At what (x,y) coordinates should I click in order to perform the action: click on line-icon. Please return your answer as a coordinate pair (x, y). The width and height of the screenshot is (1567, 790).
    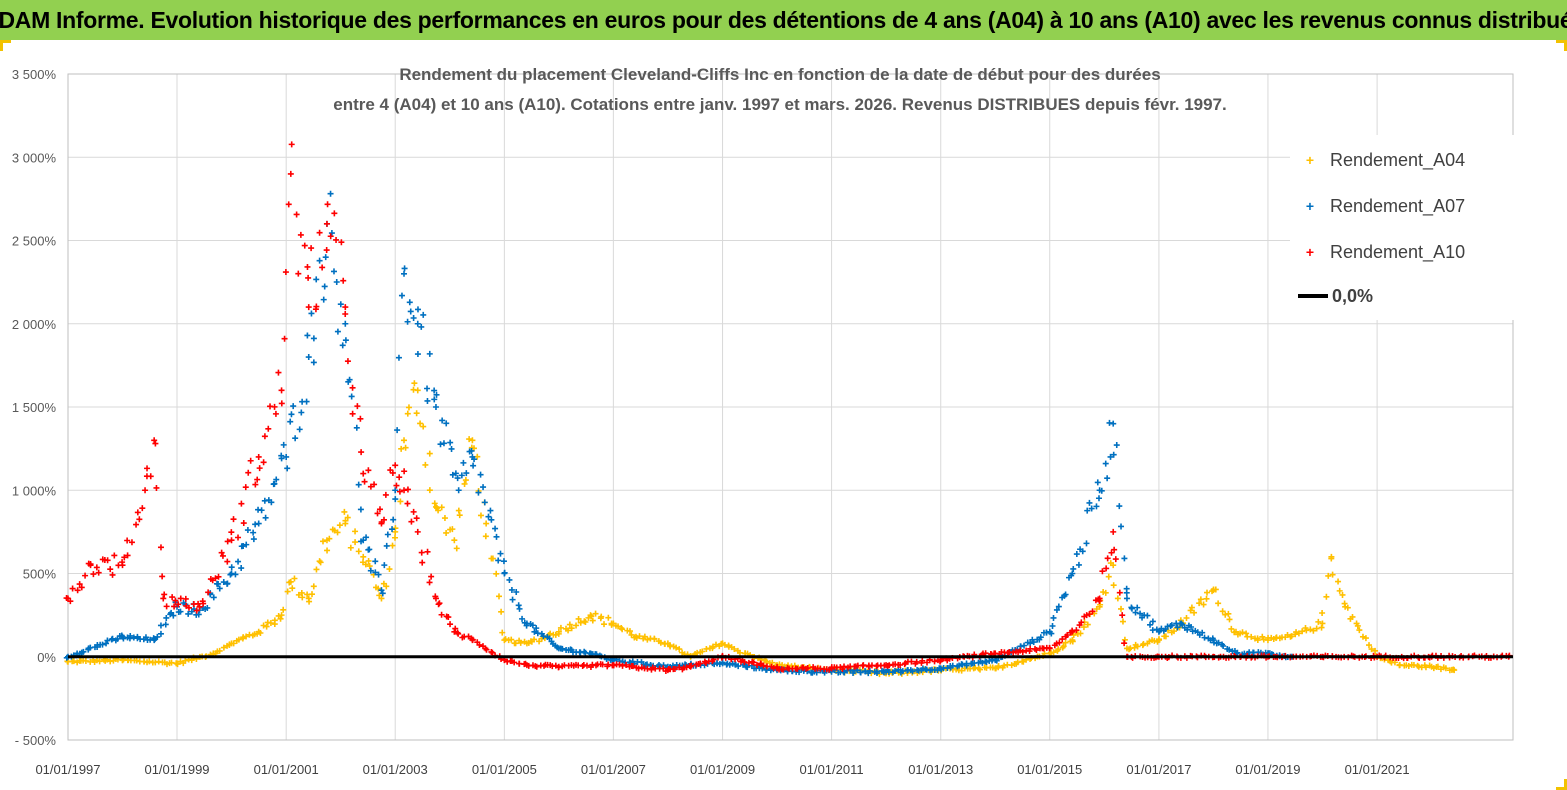
    Looking at the image, I should click on (1313, 296).